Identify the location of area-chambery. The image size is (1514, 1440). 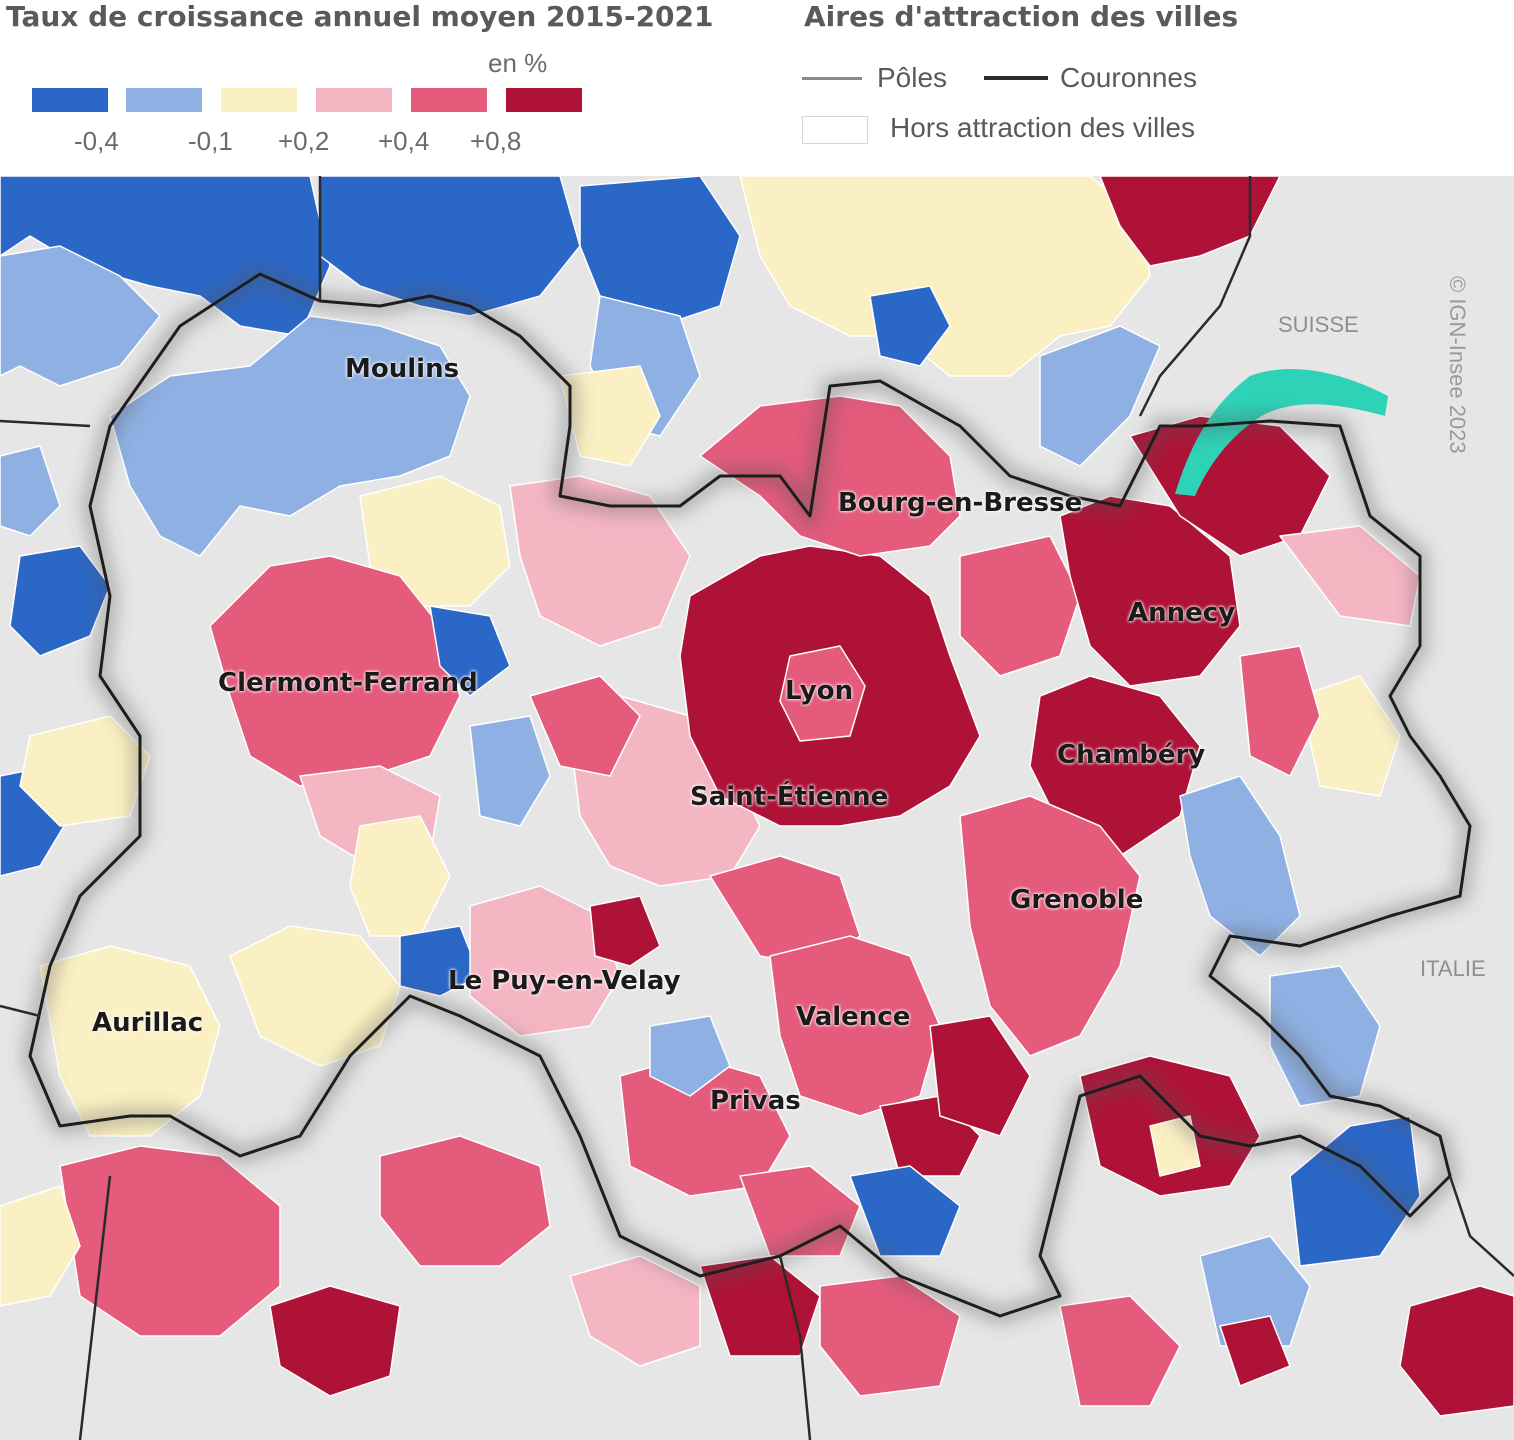
(1115, 766).